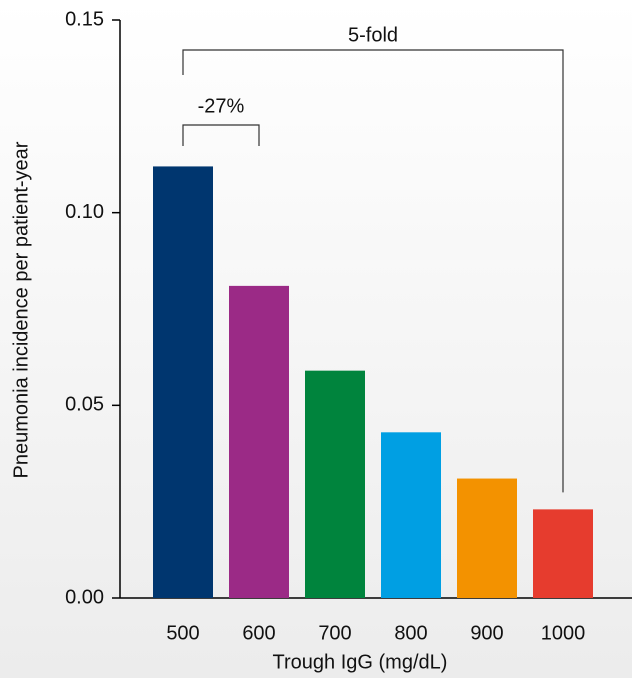 This screenshot has height=678, width=632. What do you see at coordinates (360, 662) in the screenshot?
I see `x-axis-title: Trough IgG (mg/dL)` at bounding box center [360, 662].